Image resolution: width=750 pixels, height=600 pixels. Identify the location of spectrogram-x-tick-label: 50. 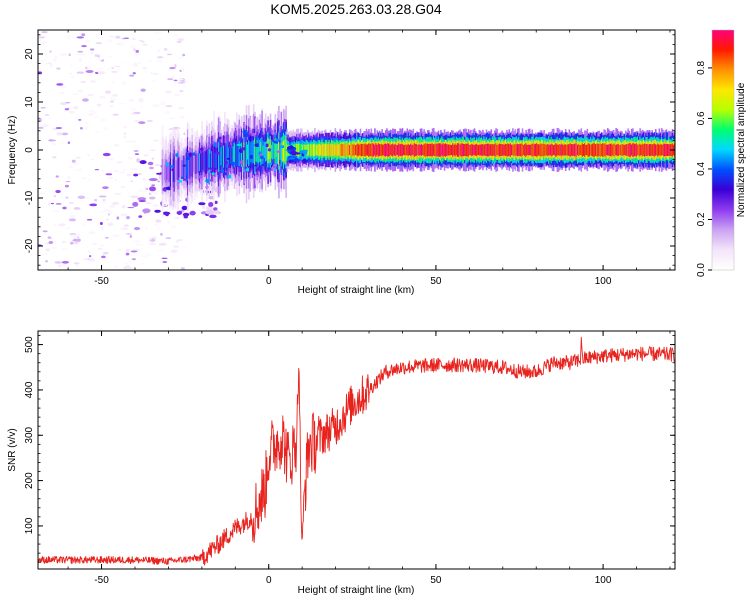
(436, 281).